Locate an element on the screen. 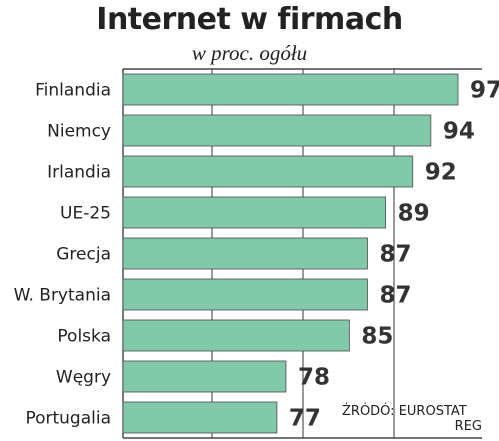  source-line-1: ŹRÓDÓ: EUROSTAT is located at coordinates (404, 411).